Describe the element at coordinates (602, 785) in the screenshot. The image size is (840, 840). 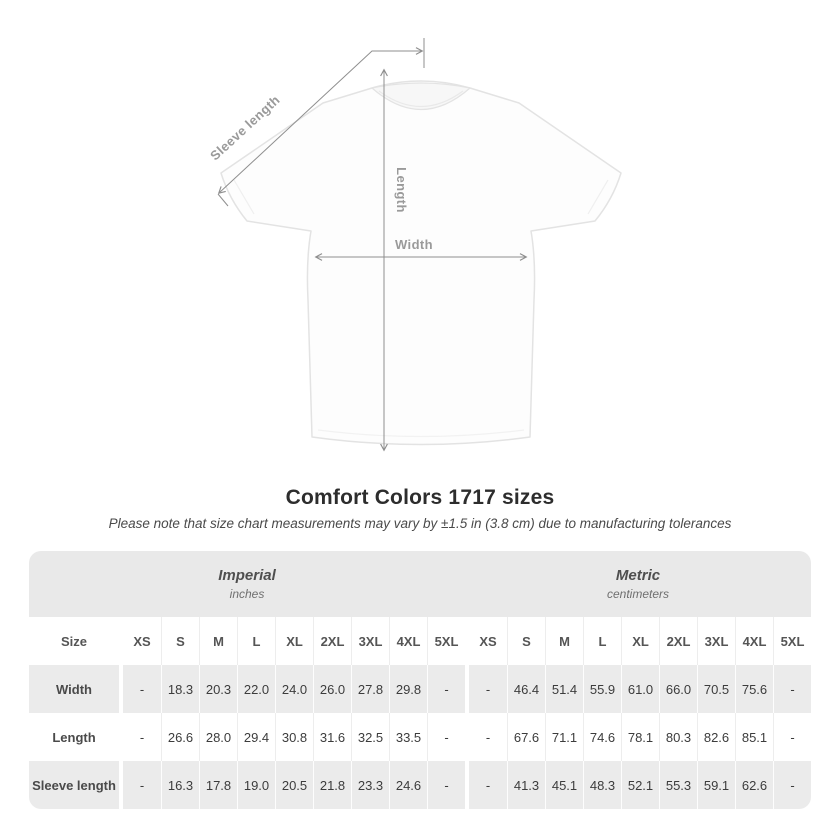
I see `table-cell-metric: 48.3` at that location.